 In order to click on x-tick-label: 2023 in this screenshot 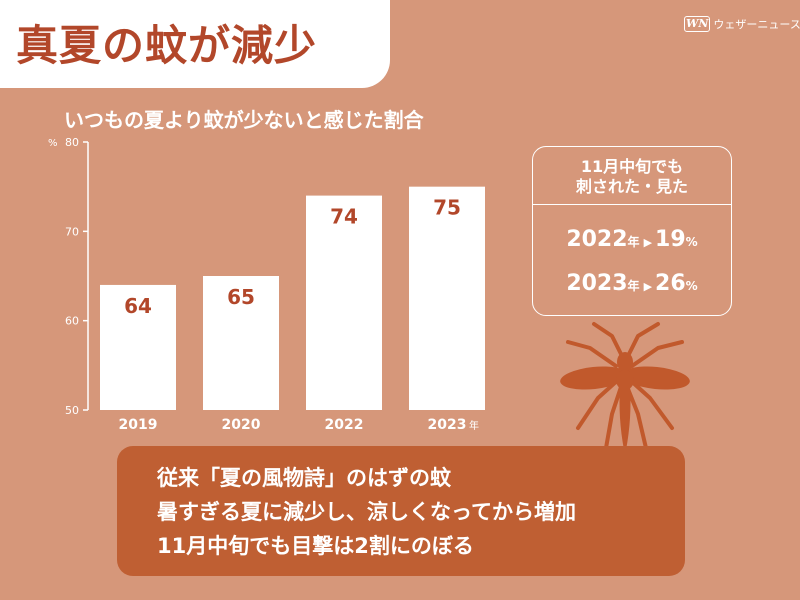, I will do `click(447, 425)`.